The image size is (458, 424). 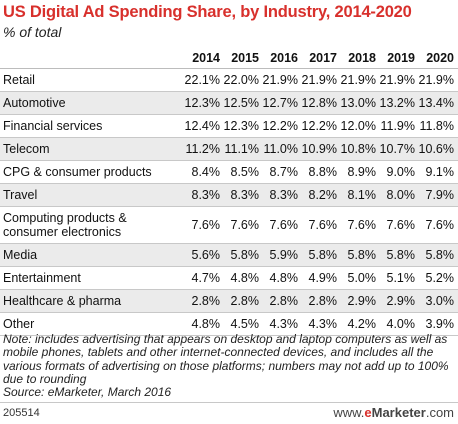 I want to click on cell-value: 13.0%, so click(x=358, y=103).